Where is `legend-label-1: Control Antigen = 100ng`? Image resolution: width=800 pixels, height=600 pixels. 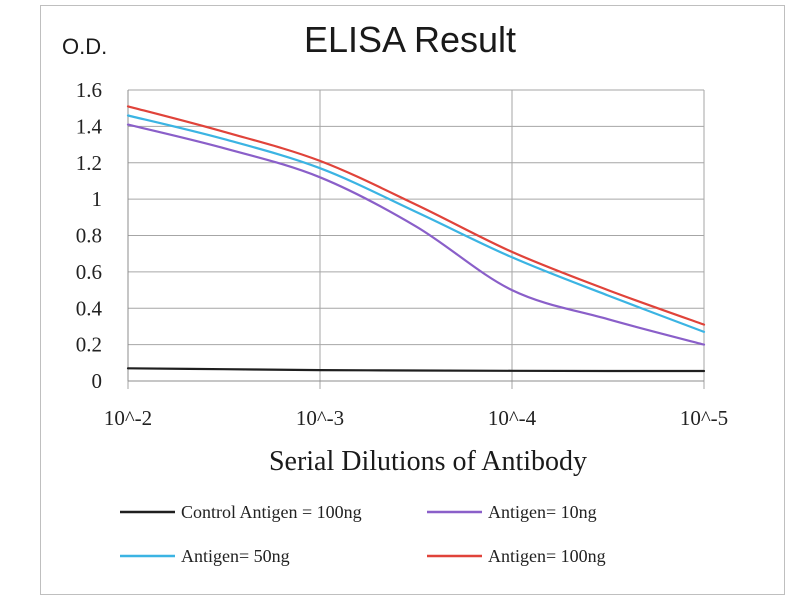
legend-label-1: Control Antigen = 100ng is located at coordinates (271, 512).